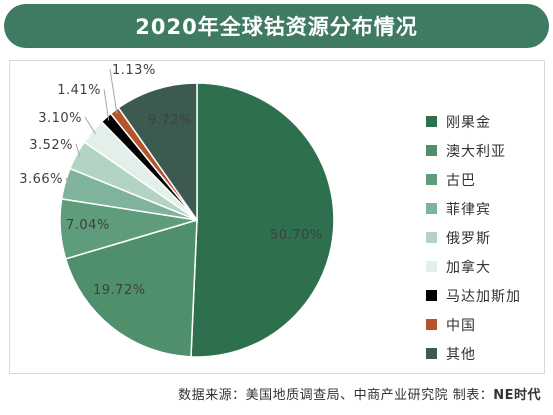 This screenshot has height=415, width=553. What do you see at coordinates (468, 267) in the screenshot?
I see `legend-label: 加拿大` at bounding box center [468, 267].